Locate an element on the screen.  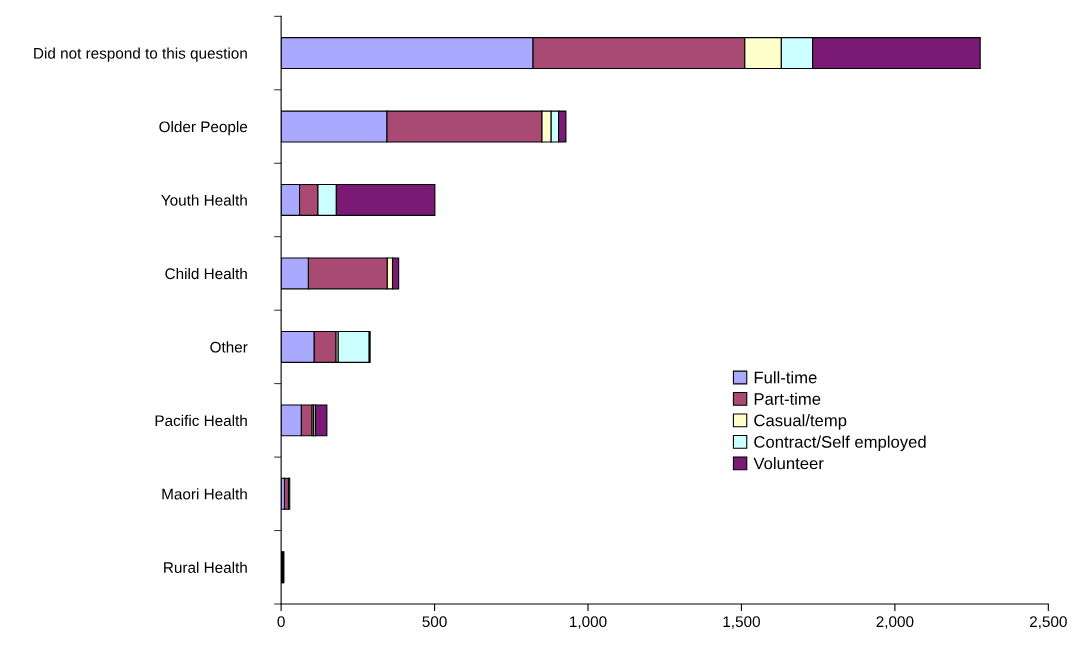
y-tick-label: Youth Health is located at coordinates (204, 200).